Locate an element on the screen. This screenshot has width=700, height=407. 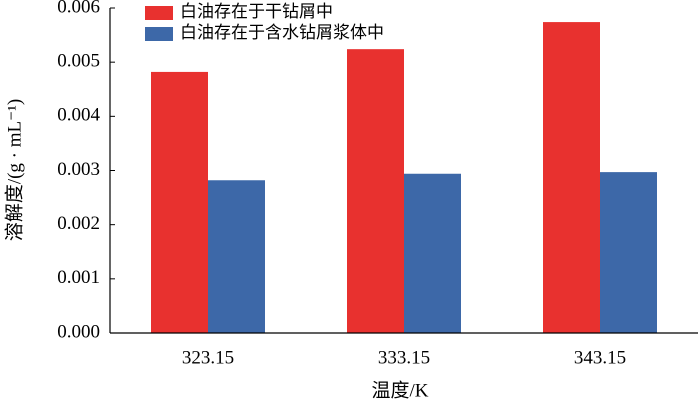
y-tick-label: 0.003 is located at coordinates (78, 169).